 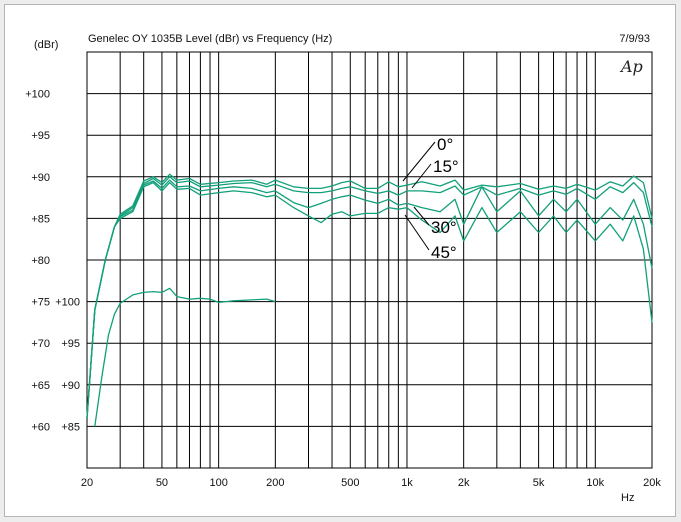 What do you see at coordinates (652, 483) in the screenshot?
I see `x-tick-label: 20k` at bounding box center [652, 483].